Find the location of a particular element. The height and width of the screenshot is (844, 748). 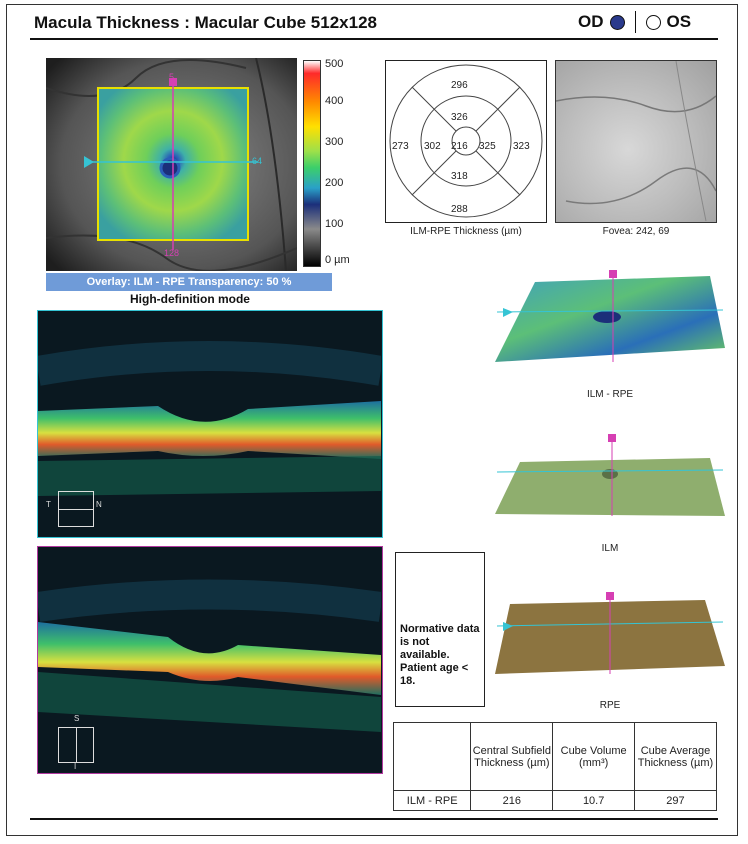

surface-ilm-image is located at coordinates (610, 475).